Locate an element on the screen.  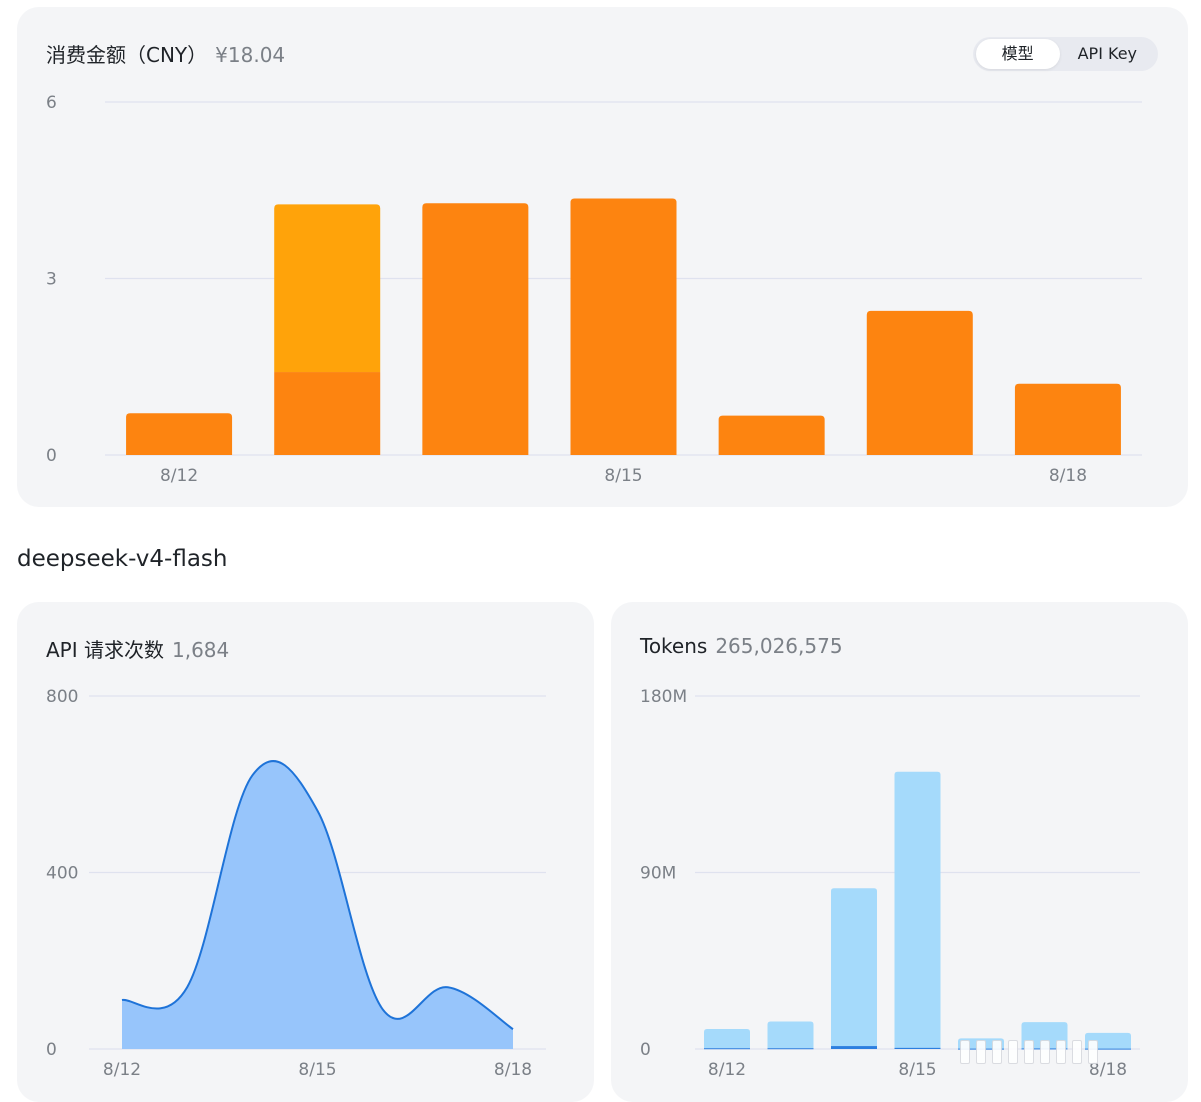
toggle-api-key: API Key is located at coordinates (1107, 53).